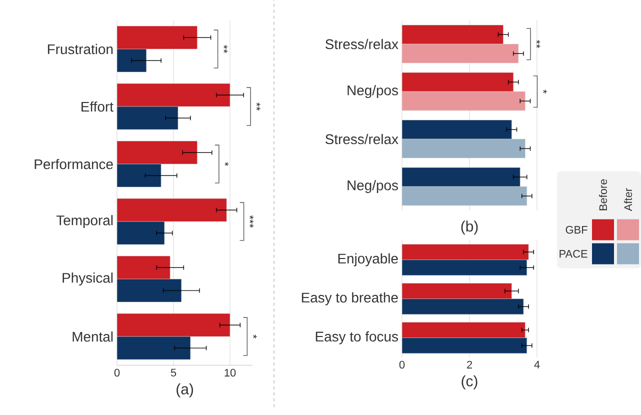  Describe the element at coordinates (226, 164) in the screenshot. I see `annotation: *` at that location.